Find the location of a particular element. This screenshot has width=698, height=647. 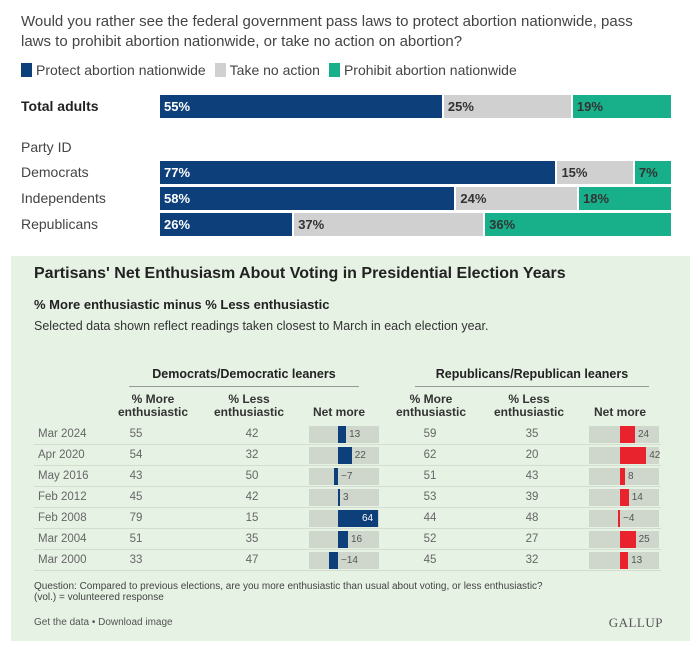

dem-more-header-line1: % More is located at coordinates (153, 399).